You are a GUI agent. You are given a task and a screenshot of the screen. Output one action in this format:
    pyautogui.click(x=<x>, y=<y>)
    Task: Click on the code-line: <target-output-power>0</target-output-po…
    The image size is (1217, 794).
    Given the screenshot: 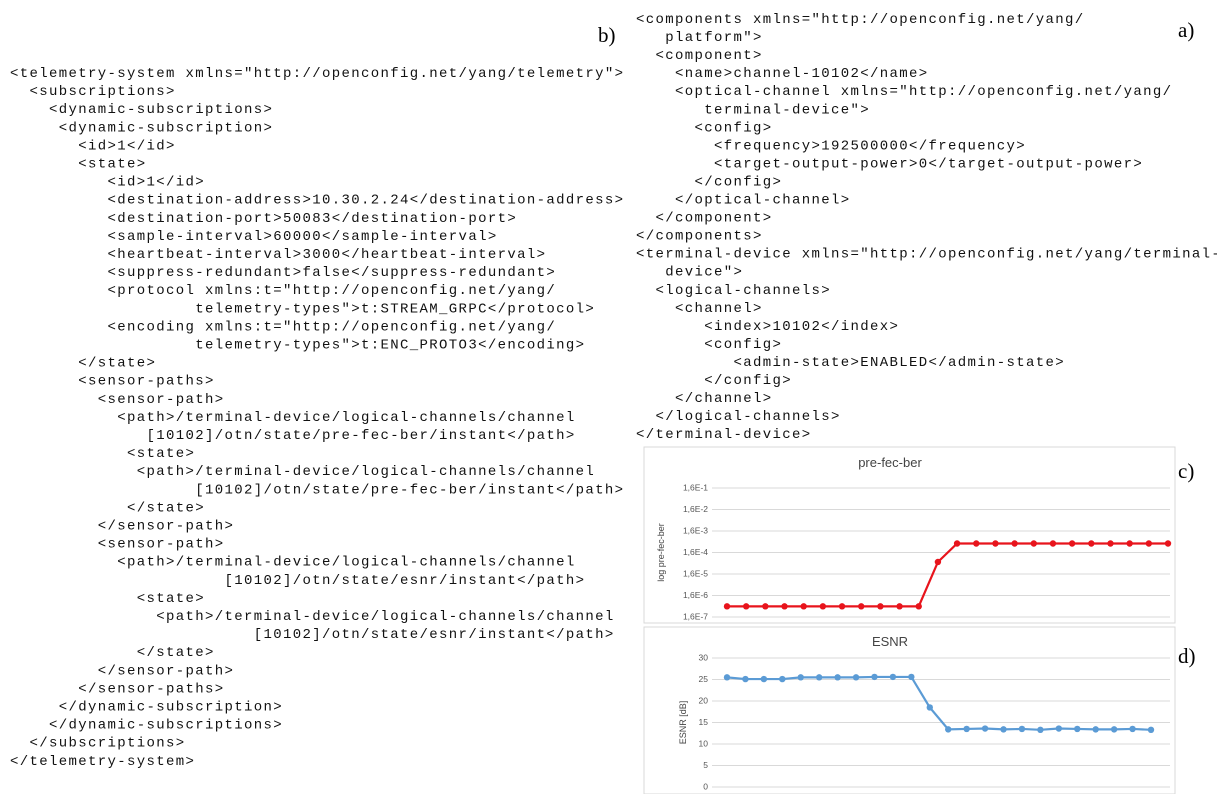 What is the action you would take?
    pyautogui.click(x=889, y=164)
    